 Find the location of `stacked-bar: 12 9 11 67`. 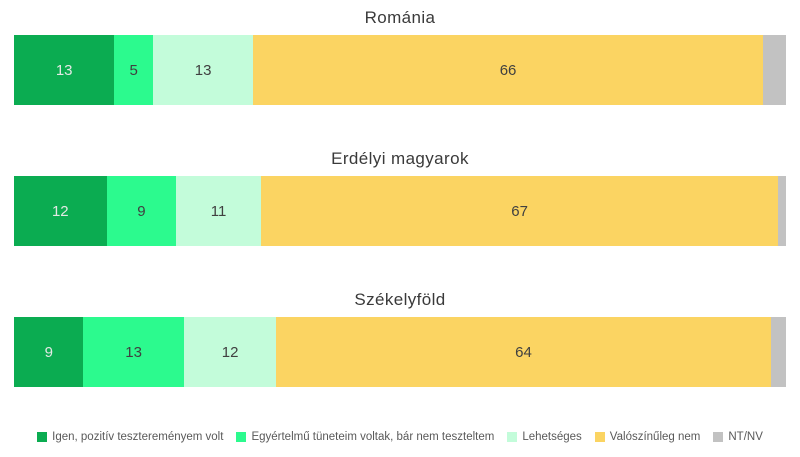

stacked-bar: 12 9 11 67 is located at coordinates (400, 211).